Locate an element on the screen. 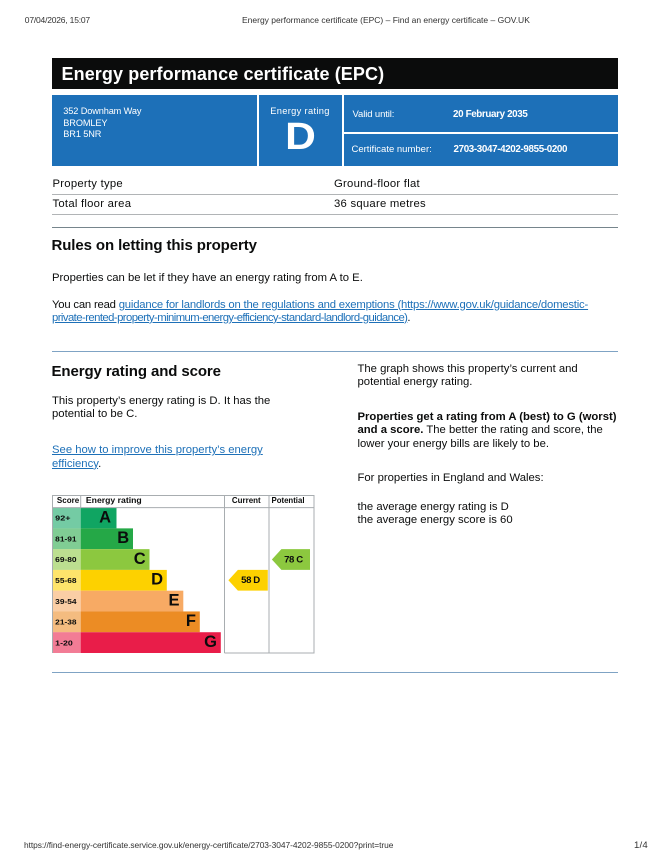 The width and height of the screenshot is (670, 865). svg-text: Score is located at coordinates (67, 500).